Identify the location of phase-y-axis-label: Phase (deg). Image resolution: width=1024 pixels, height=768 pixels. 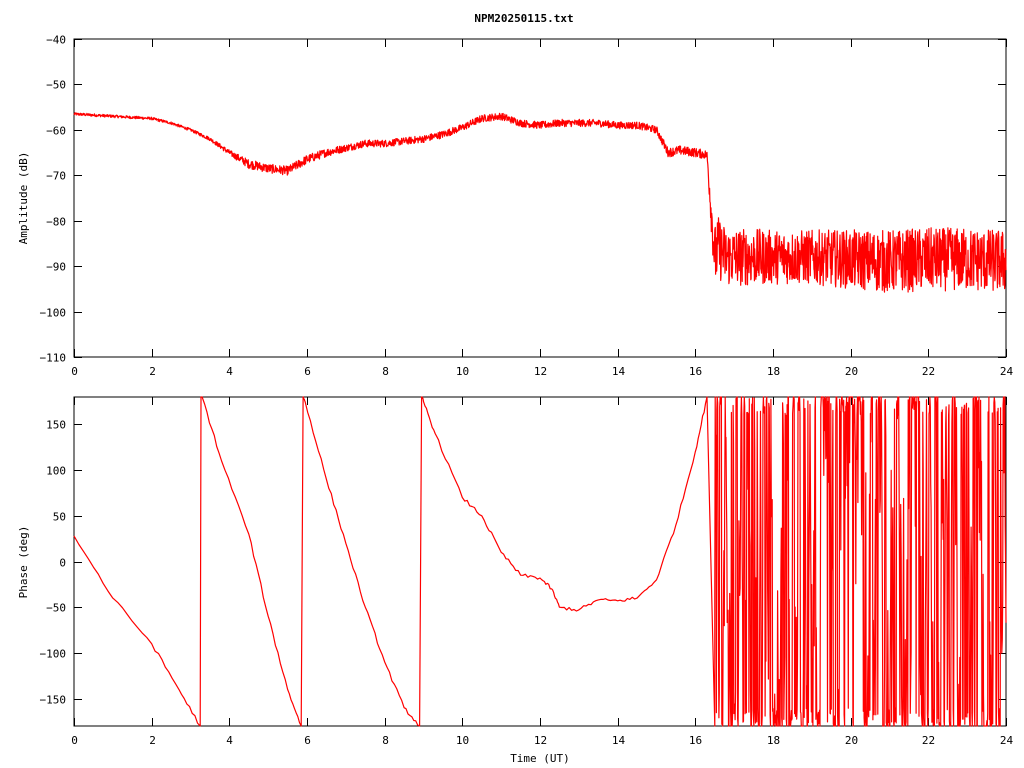
(23, 562).